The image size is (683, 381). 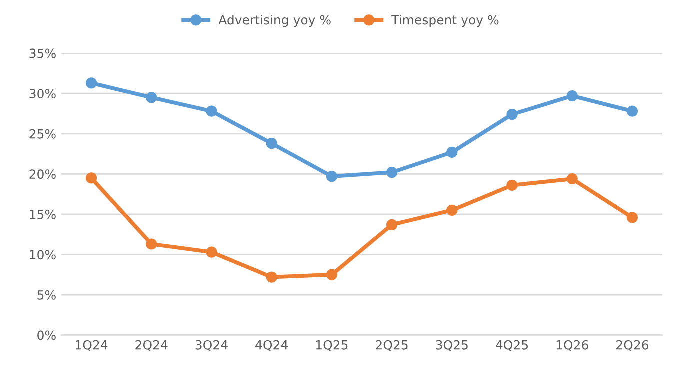 What do you see at coordinates (274, 21) in the screenshot?
I see `legend-label: Advertising yoy %` at bounding box center [274, 21].